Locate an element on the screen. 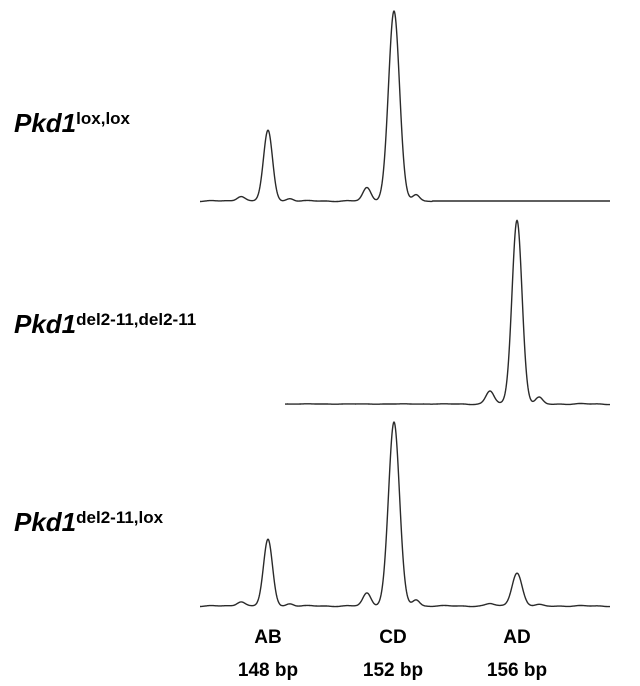 Image resolution: width=640 pixels, height=686 pixels. peak-name-cd: CD is located at coordinates (393, 637).